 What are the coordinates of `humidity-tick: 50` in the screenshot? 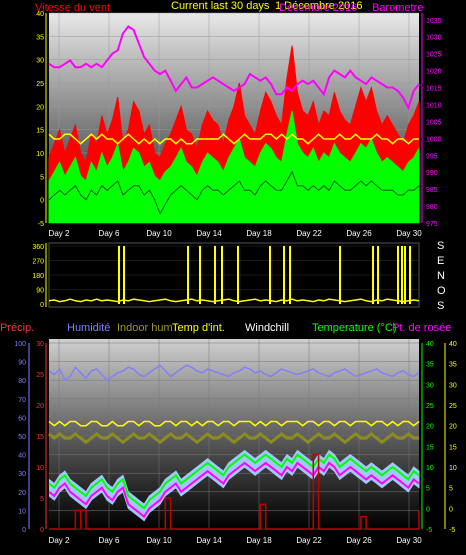 It's located at (22, 437).